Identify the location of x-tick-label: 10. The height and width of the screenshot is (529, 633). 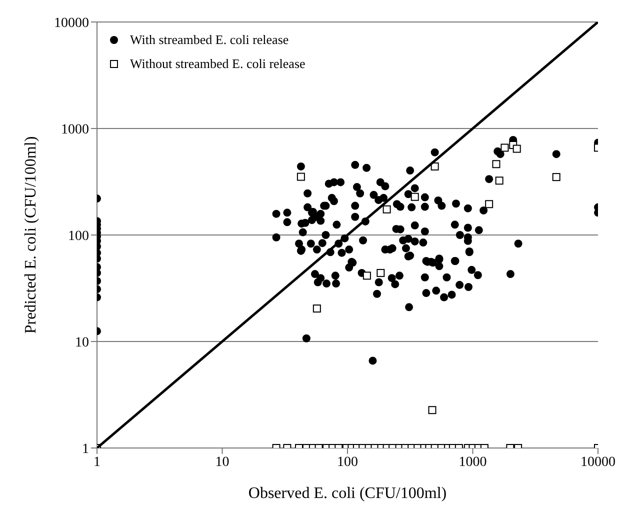
(222, 462).